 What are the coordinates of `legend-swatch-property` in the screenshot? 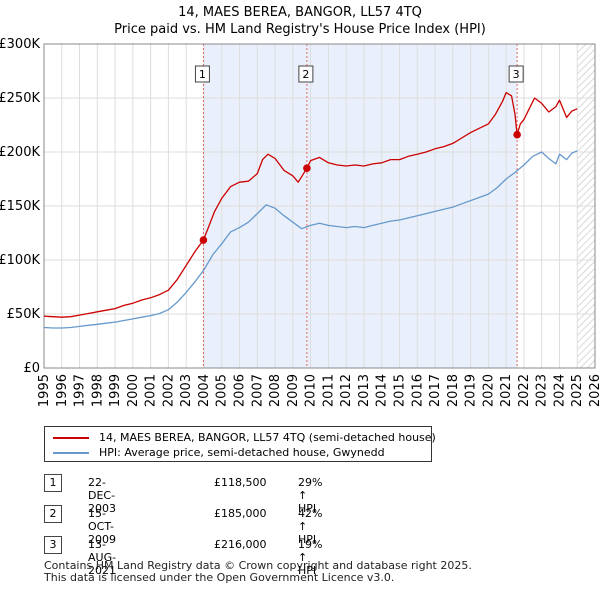 It's located at (71, 438).